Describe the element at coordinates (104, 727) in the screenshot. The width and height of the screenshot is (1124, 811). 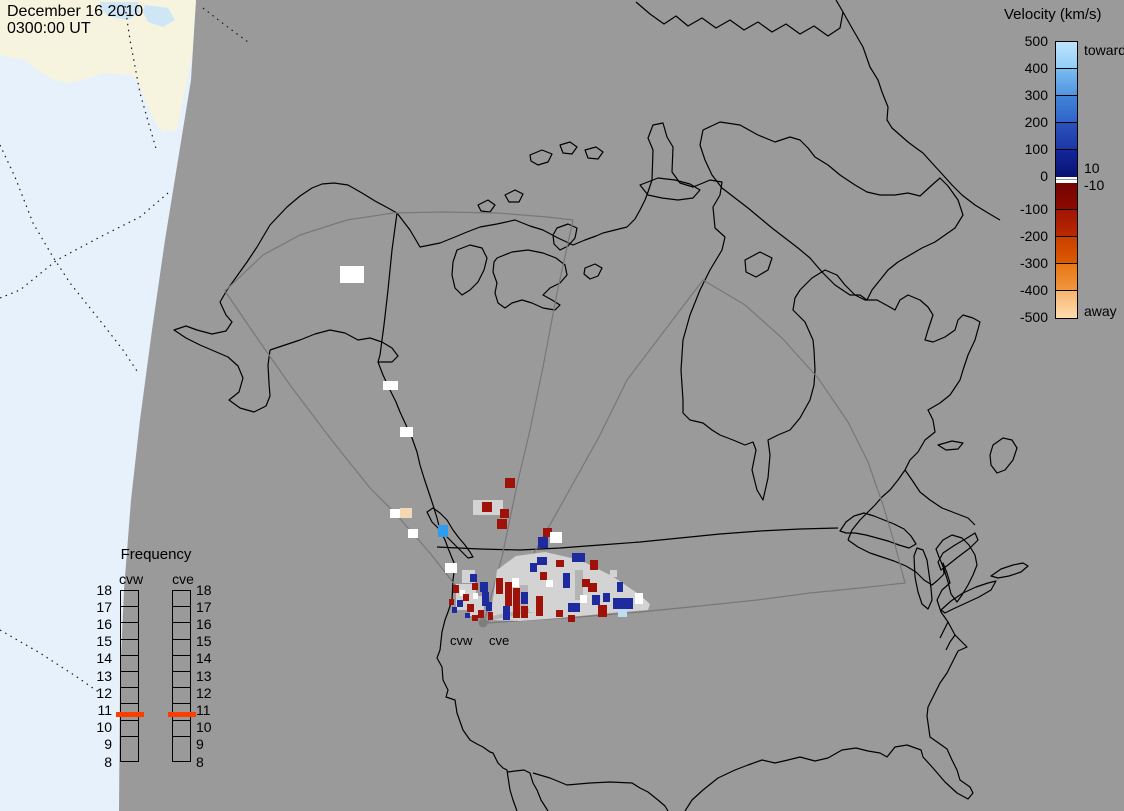
I see `frequency-tick-left: 10` at that location.